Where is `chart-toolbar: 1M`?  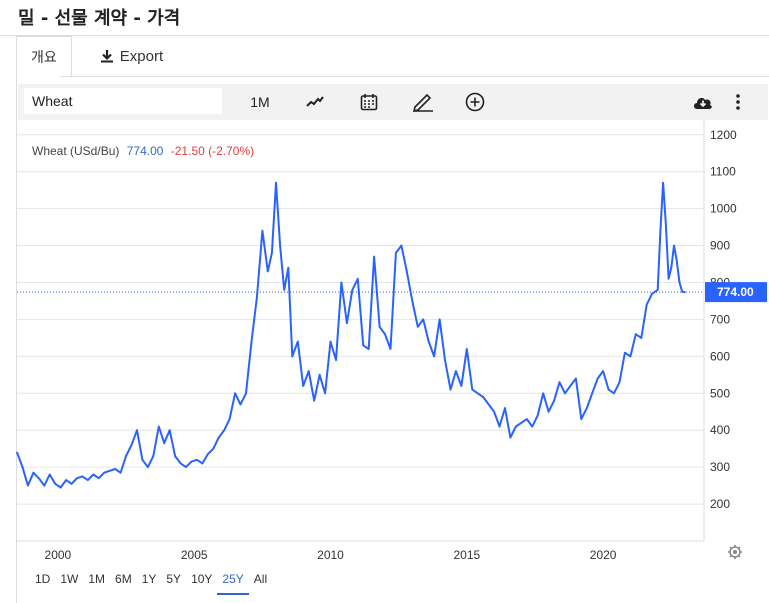 chart-toolbar: 1M is located at coordinates (393, 102).